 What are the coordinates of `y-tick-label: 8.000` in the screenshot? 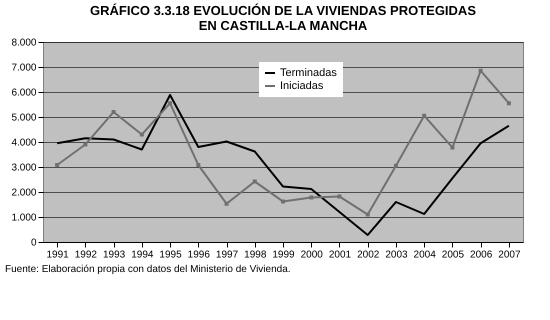 It's located at (24, 43).